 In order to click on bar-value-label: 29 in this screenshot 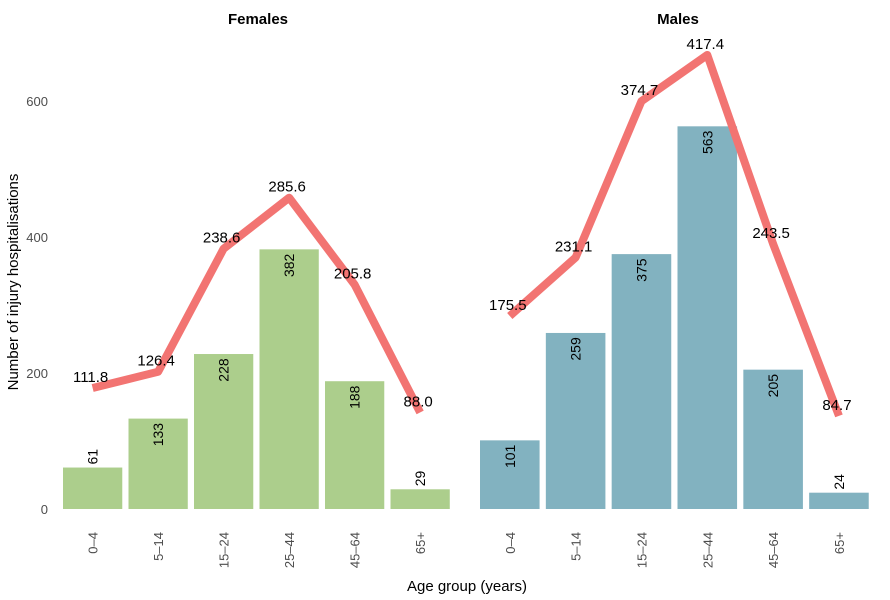, I will do `click(420, 479)`.